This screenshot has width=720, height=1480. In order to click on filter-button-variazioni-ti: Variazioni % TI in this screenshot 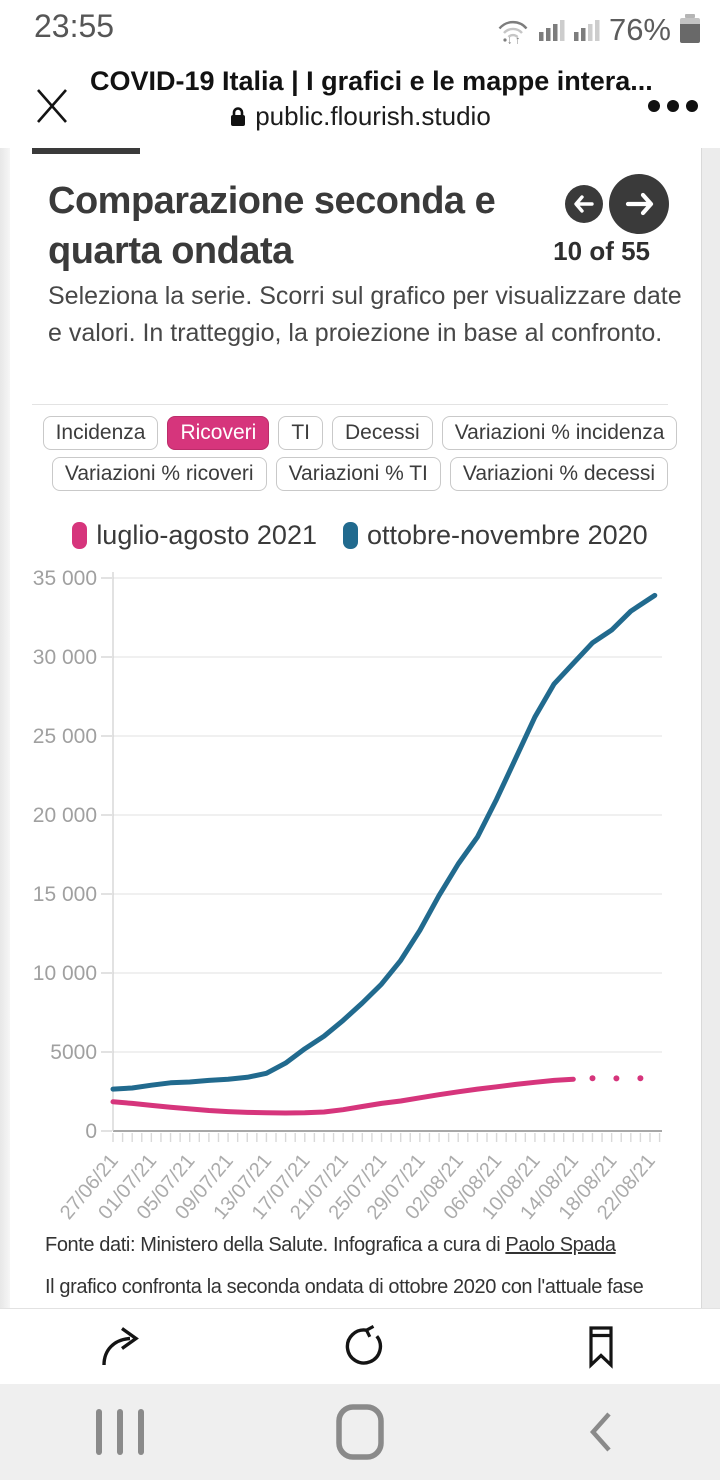, I will do `click(358, 474)`.